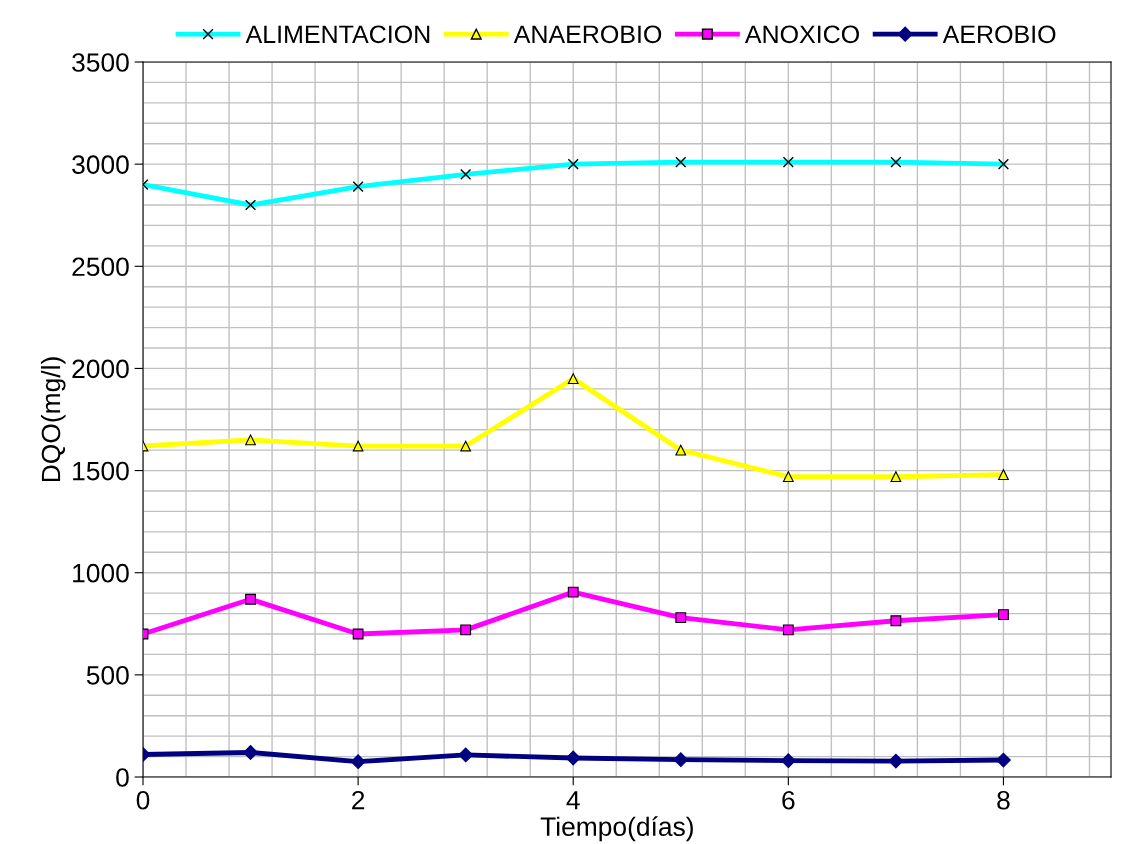 The width and height of the screenshot is (1132, 844). I want to click on y-tick-label: 3000, so click(100, 164).